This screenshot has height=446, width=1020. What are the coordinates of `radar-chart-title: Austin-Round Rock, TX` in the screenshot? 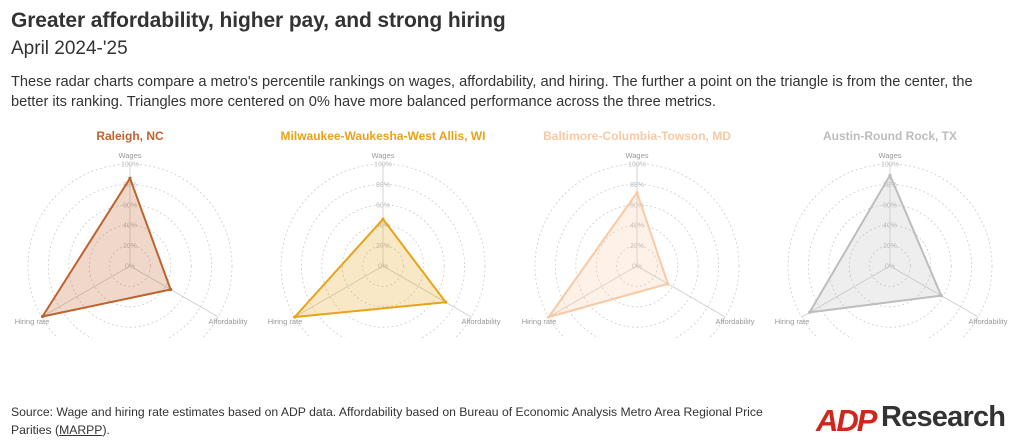 It's located at (890, 136).